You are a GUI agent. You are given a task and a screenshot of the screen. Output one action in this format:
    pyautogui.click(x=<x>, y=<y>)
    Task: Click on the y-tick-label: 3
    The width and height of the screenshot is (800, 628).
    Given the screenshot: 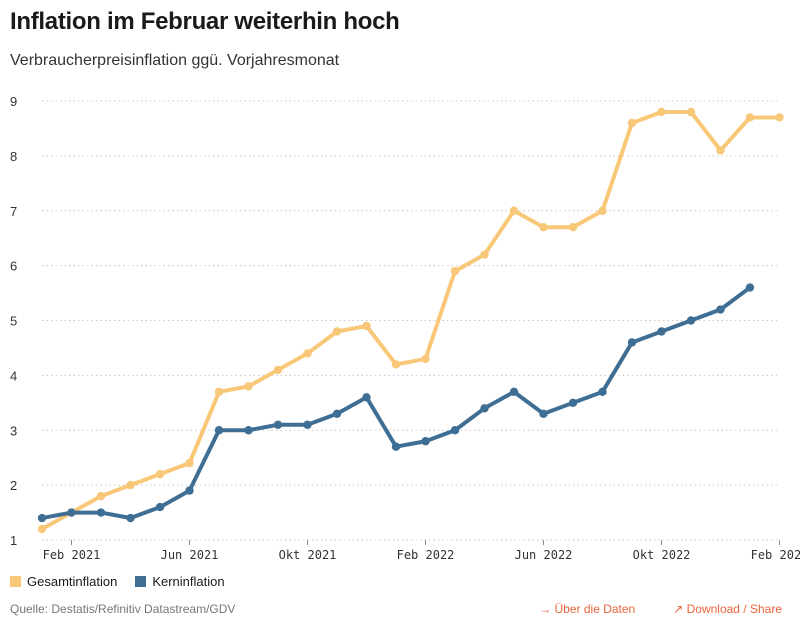 What is the action you would take?
    pyautogui.click(x=13, y=430)
    